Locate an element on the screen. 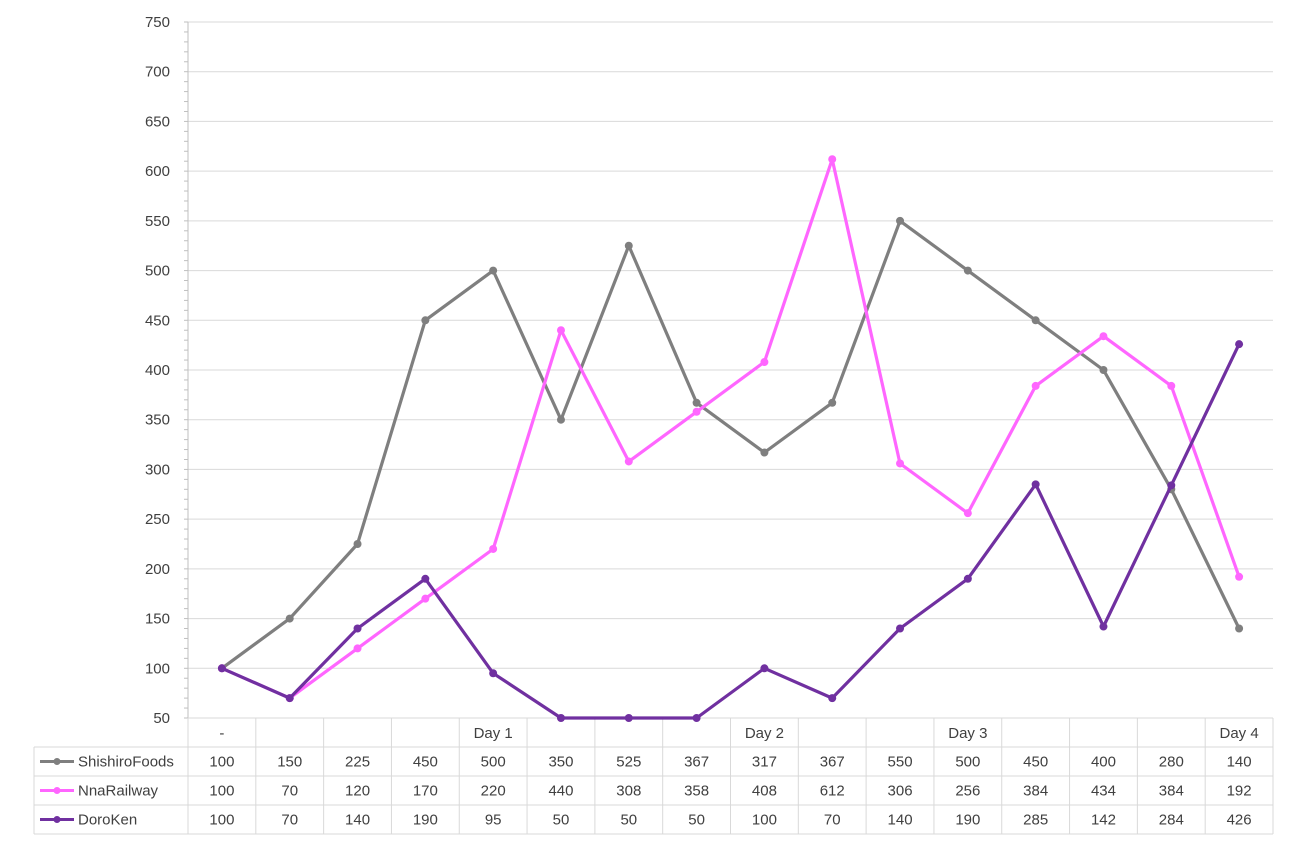 Image resolution: width=1300 pixels, height=852 pixels. table-value-cell: 426 is located at coordinates (1239, 820).